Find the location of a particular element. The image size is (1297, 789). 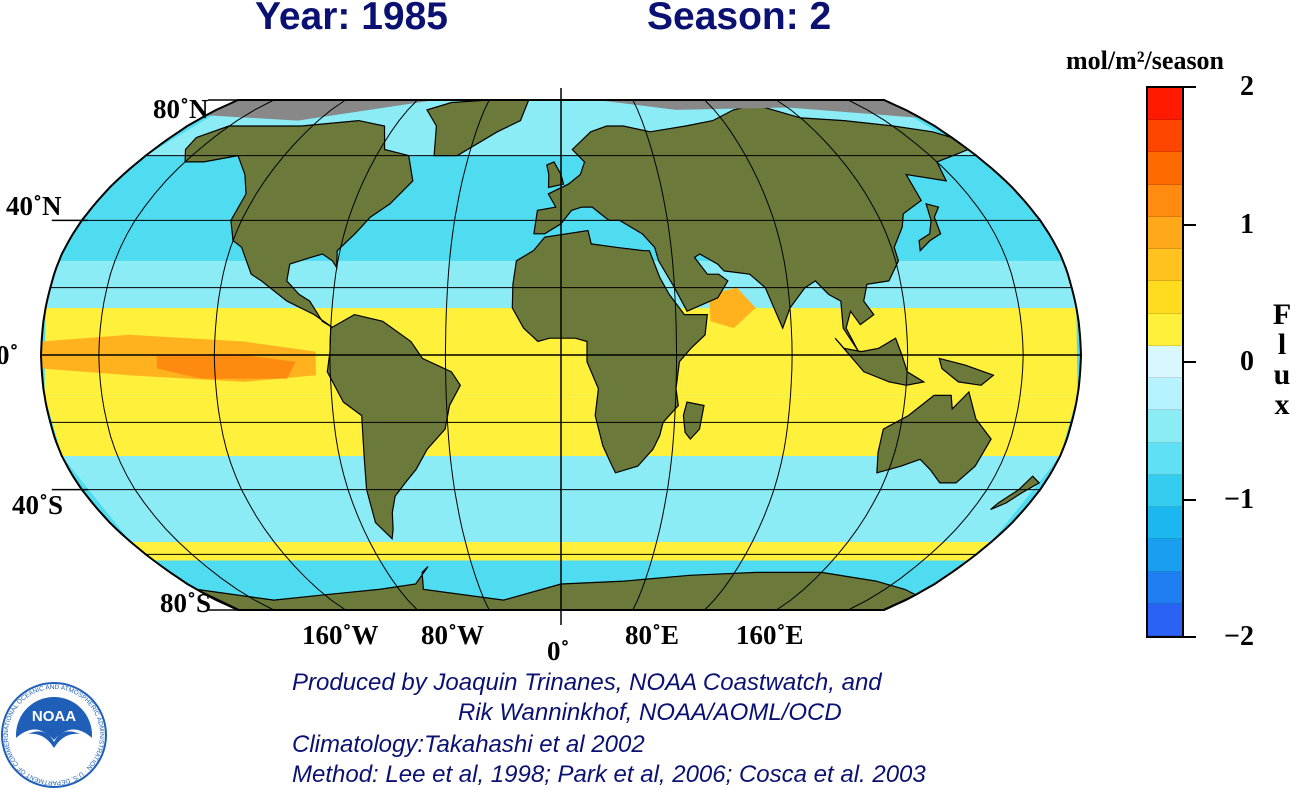

lat-label-80n: 80˚N is located at coordinates (181, 109).